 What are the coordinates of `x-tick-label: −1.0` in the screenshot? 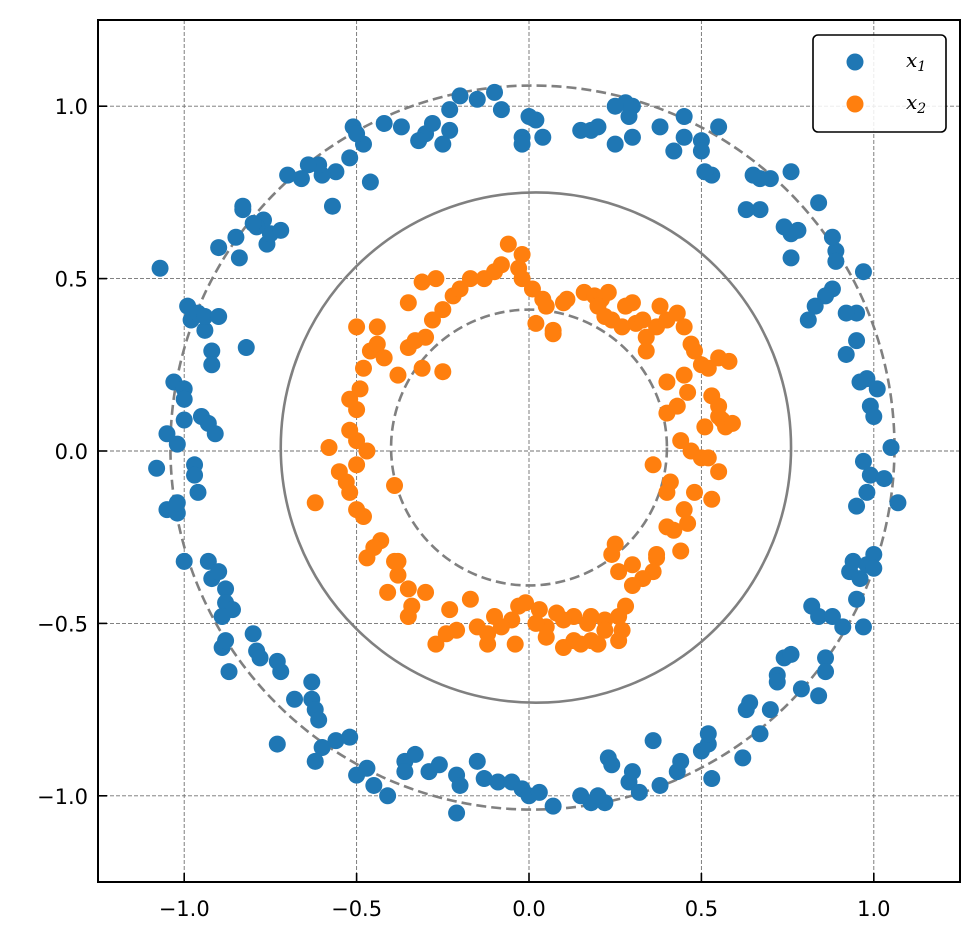 It's located at (184, 909).